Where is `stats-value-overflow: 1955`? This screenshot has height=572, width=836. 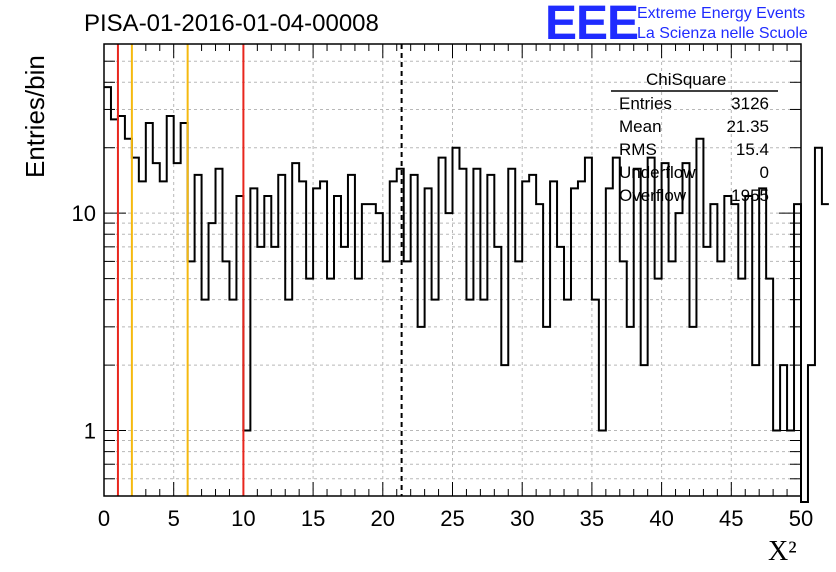
stats-value-overflow: 1955 is located at coordinates (750, 195).